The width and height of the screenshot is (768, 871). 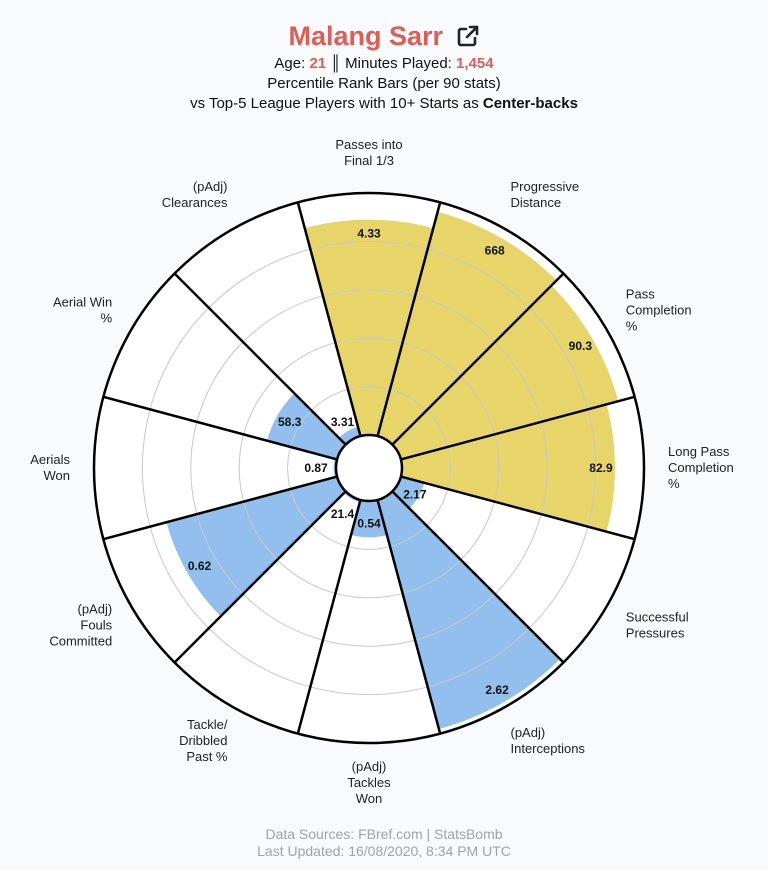 I want to click on minutes-value: 1,454, so click(x=475, y=63).